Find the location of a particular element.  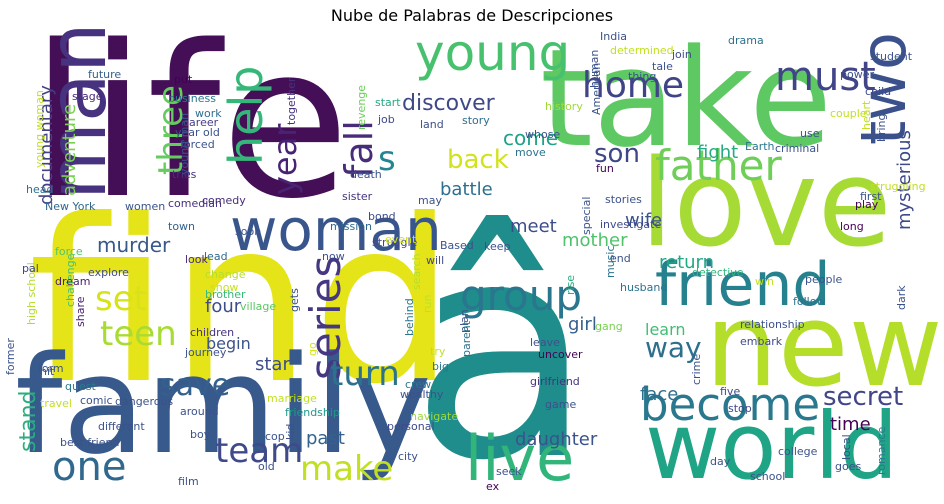

word-year-old: year old is located at coordinates (197, 132).